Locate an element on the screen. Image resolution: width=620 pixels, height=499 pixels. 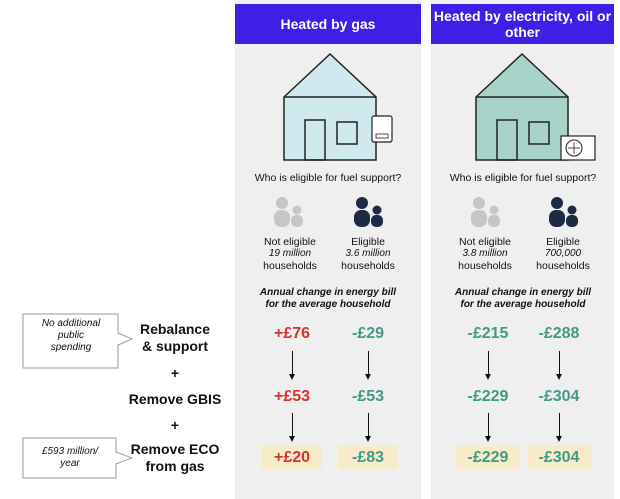
value-gas-eligible-rebalance: -£29 is located at coordinates (368, 333).